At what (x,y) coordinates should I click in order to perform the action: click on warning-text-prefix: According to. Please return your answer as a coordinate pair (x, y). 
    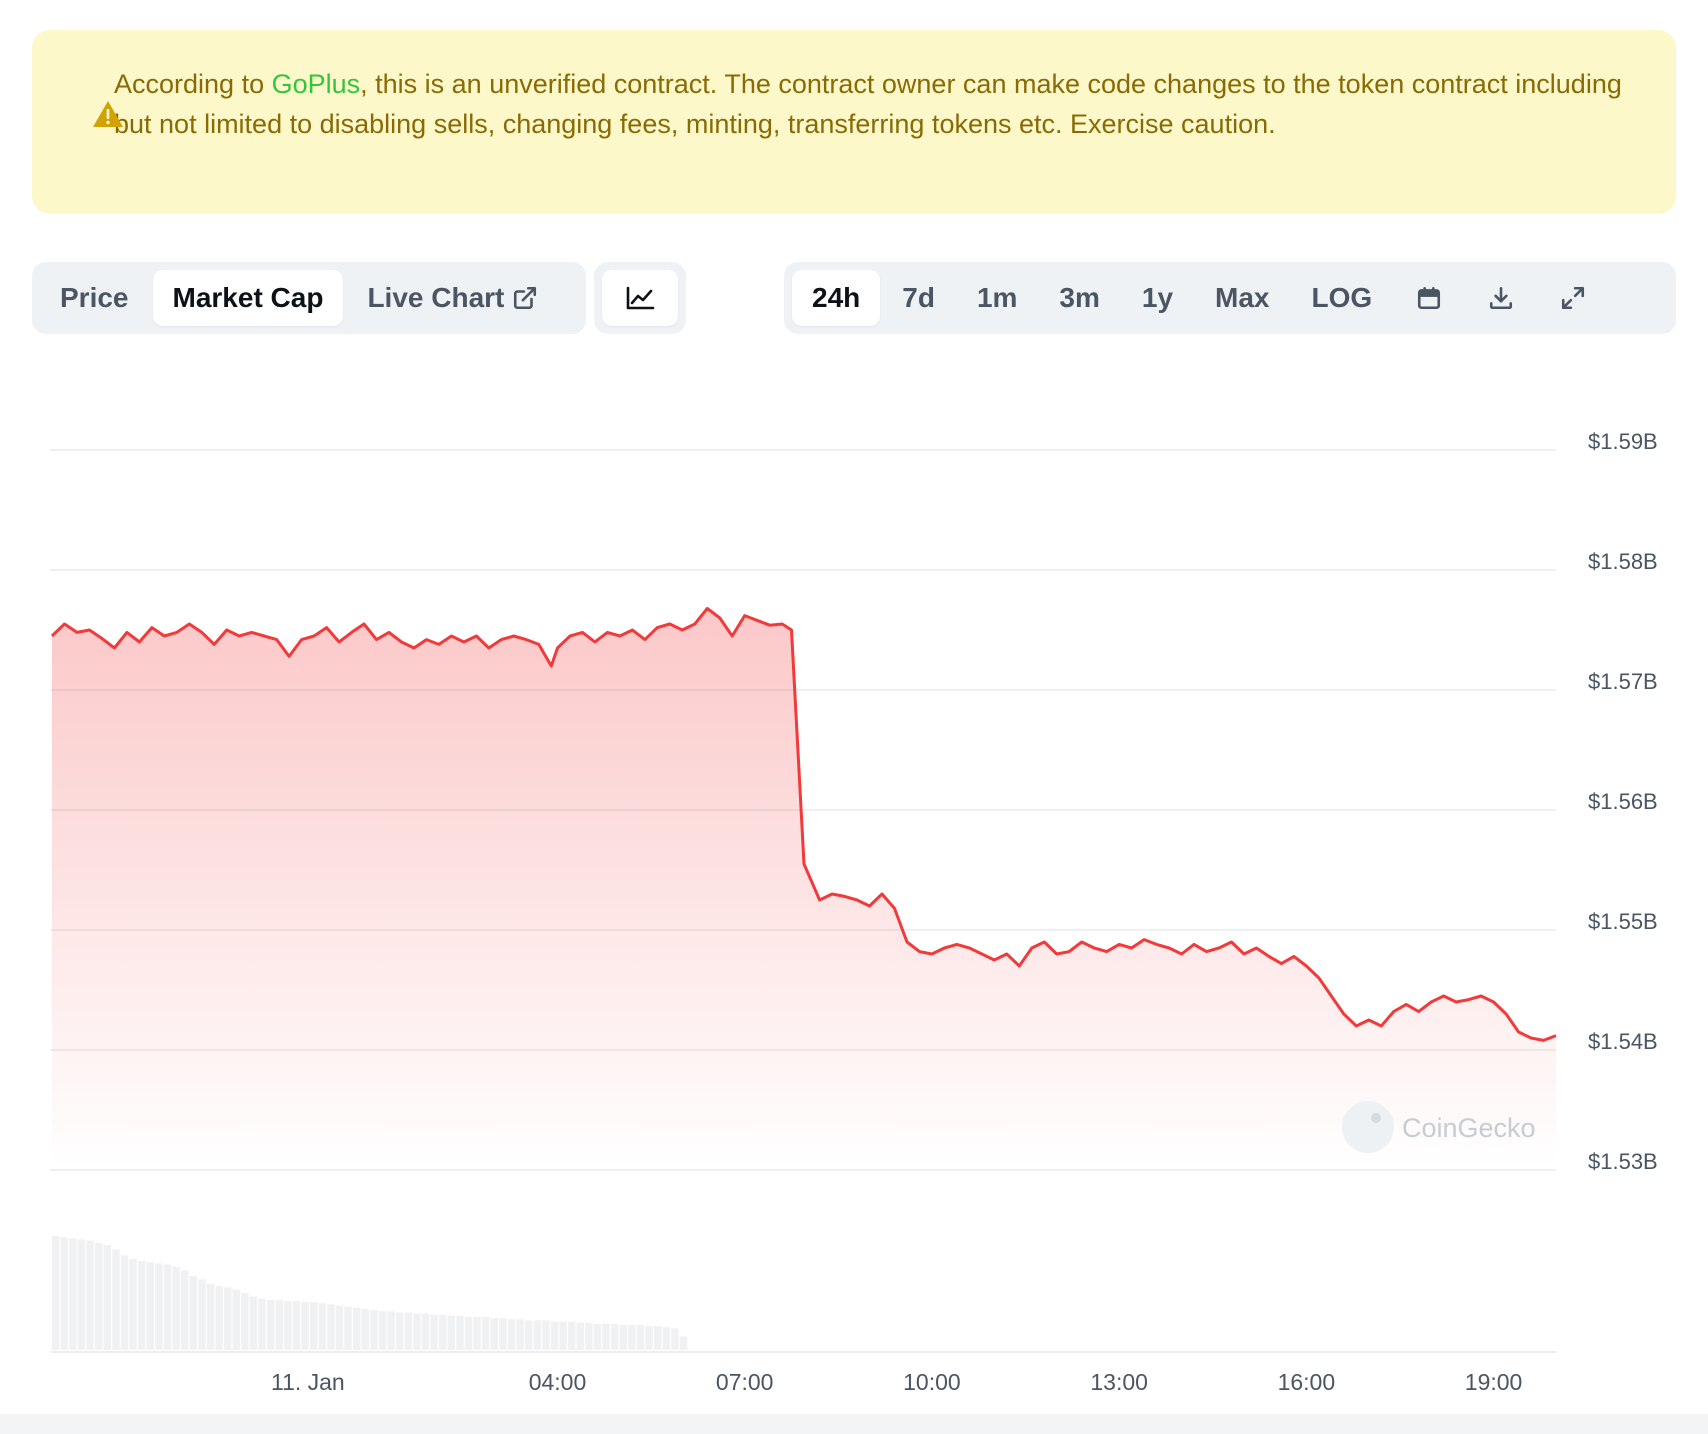
    Looking at the image, I should click on (193, 84).